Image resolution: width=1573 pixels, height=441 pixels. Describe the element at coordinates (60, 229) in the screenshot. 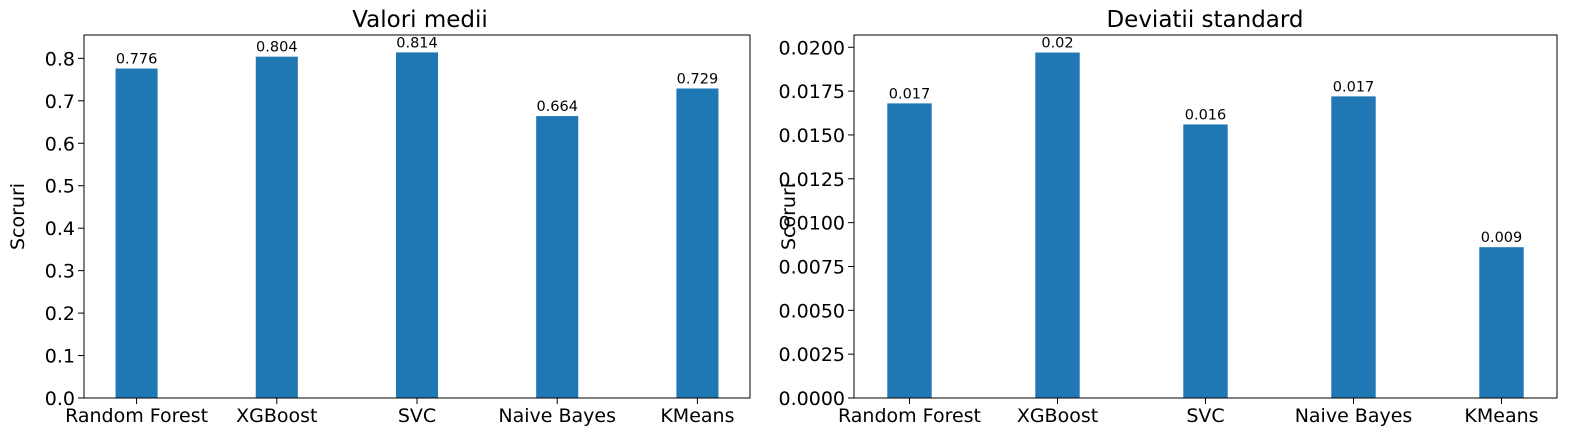

I see `left-ytick-label-4: 0.4` at that location.